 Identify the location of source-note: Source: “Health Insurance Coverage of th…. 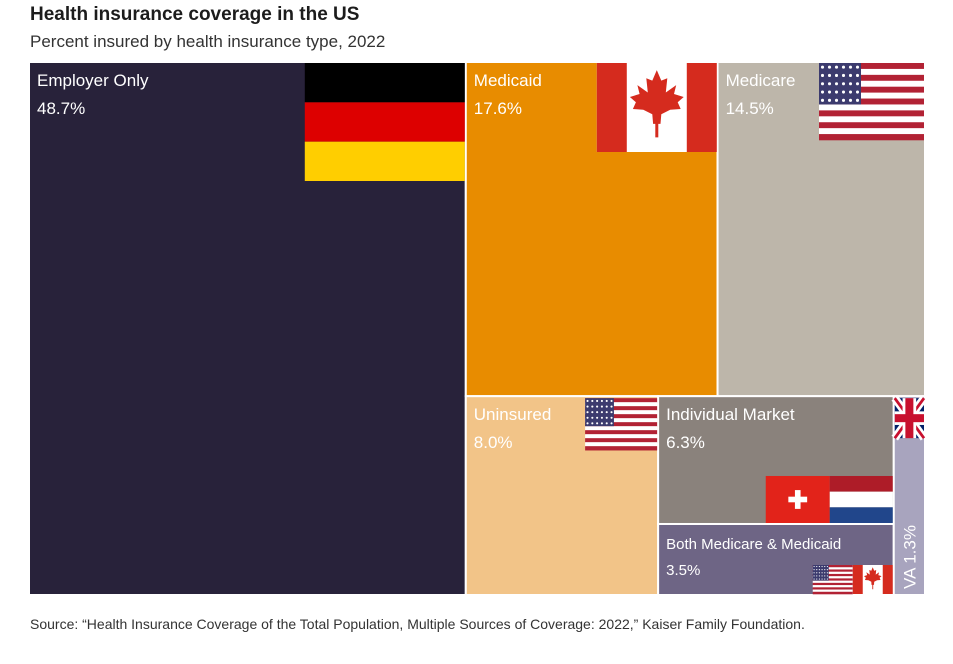
(417, 624).